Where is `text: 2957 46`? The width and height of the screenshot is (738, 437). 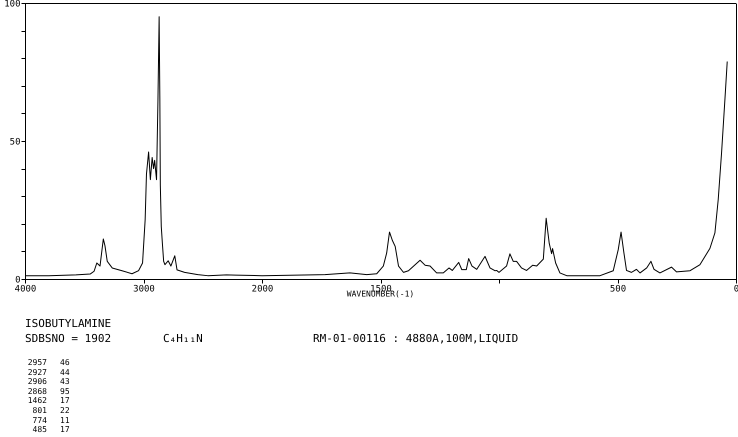 text: 2957 46 is located at coordinates (49, 362).